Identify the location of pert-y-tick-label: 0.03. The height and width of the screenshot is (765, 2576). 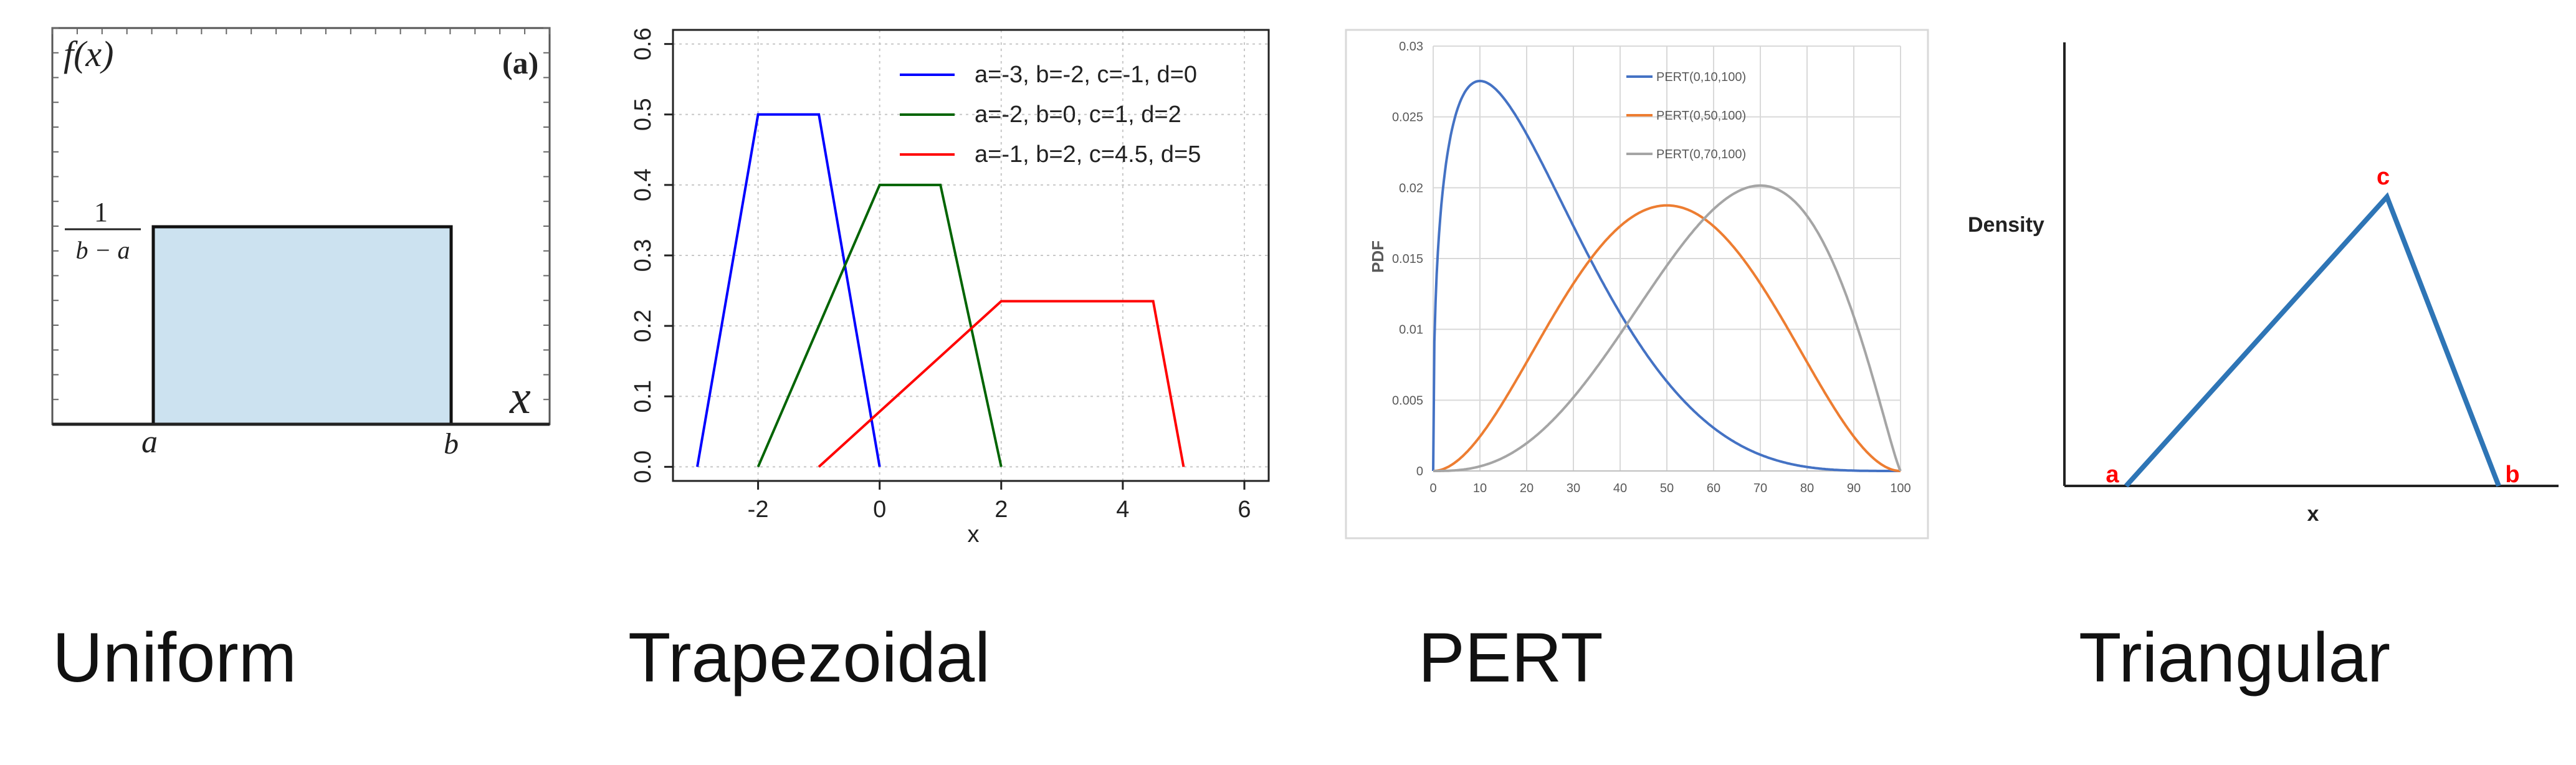
(1411, 47).